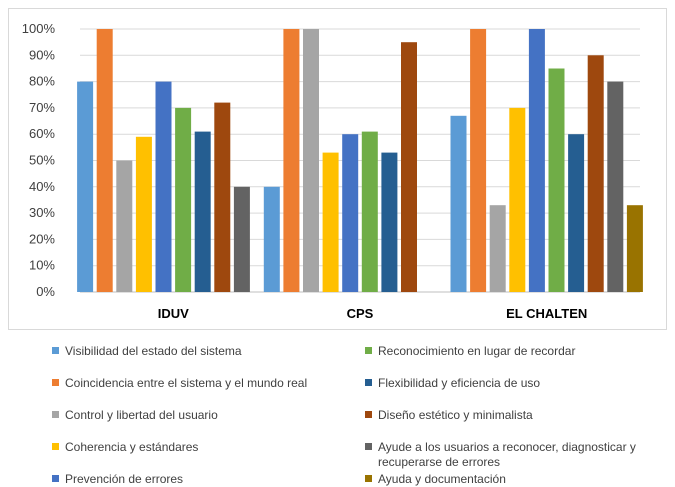  What do you see at coordinates (42, 54) in the screenshot?
I see `y-tick-label: 90%` at bounding box center [42, 54].